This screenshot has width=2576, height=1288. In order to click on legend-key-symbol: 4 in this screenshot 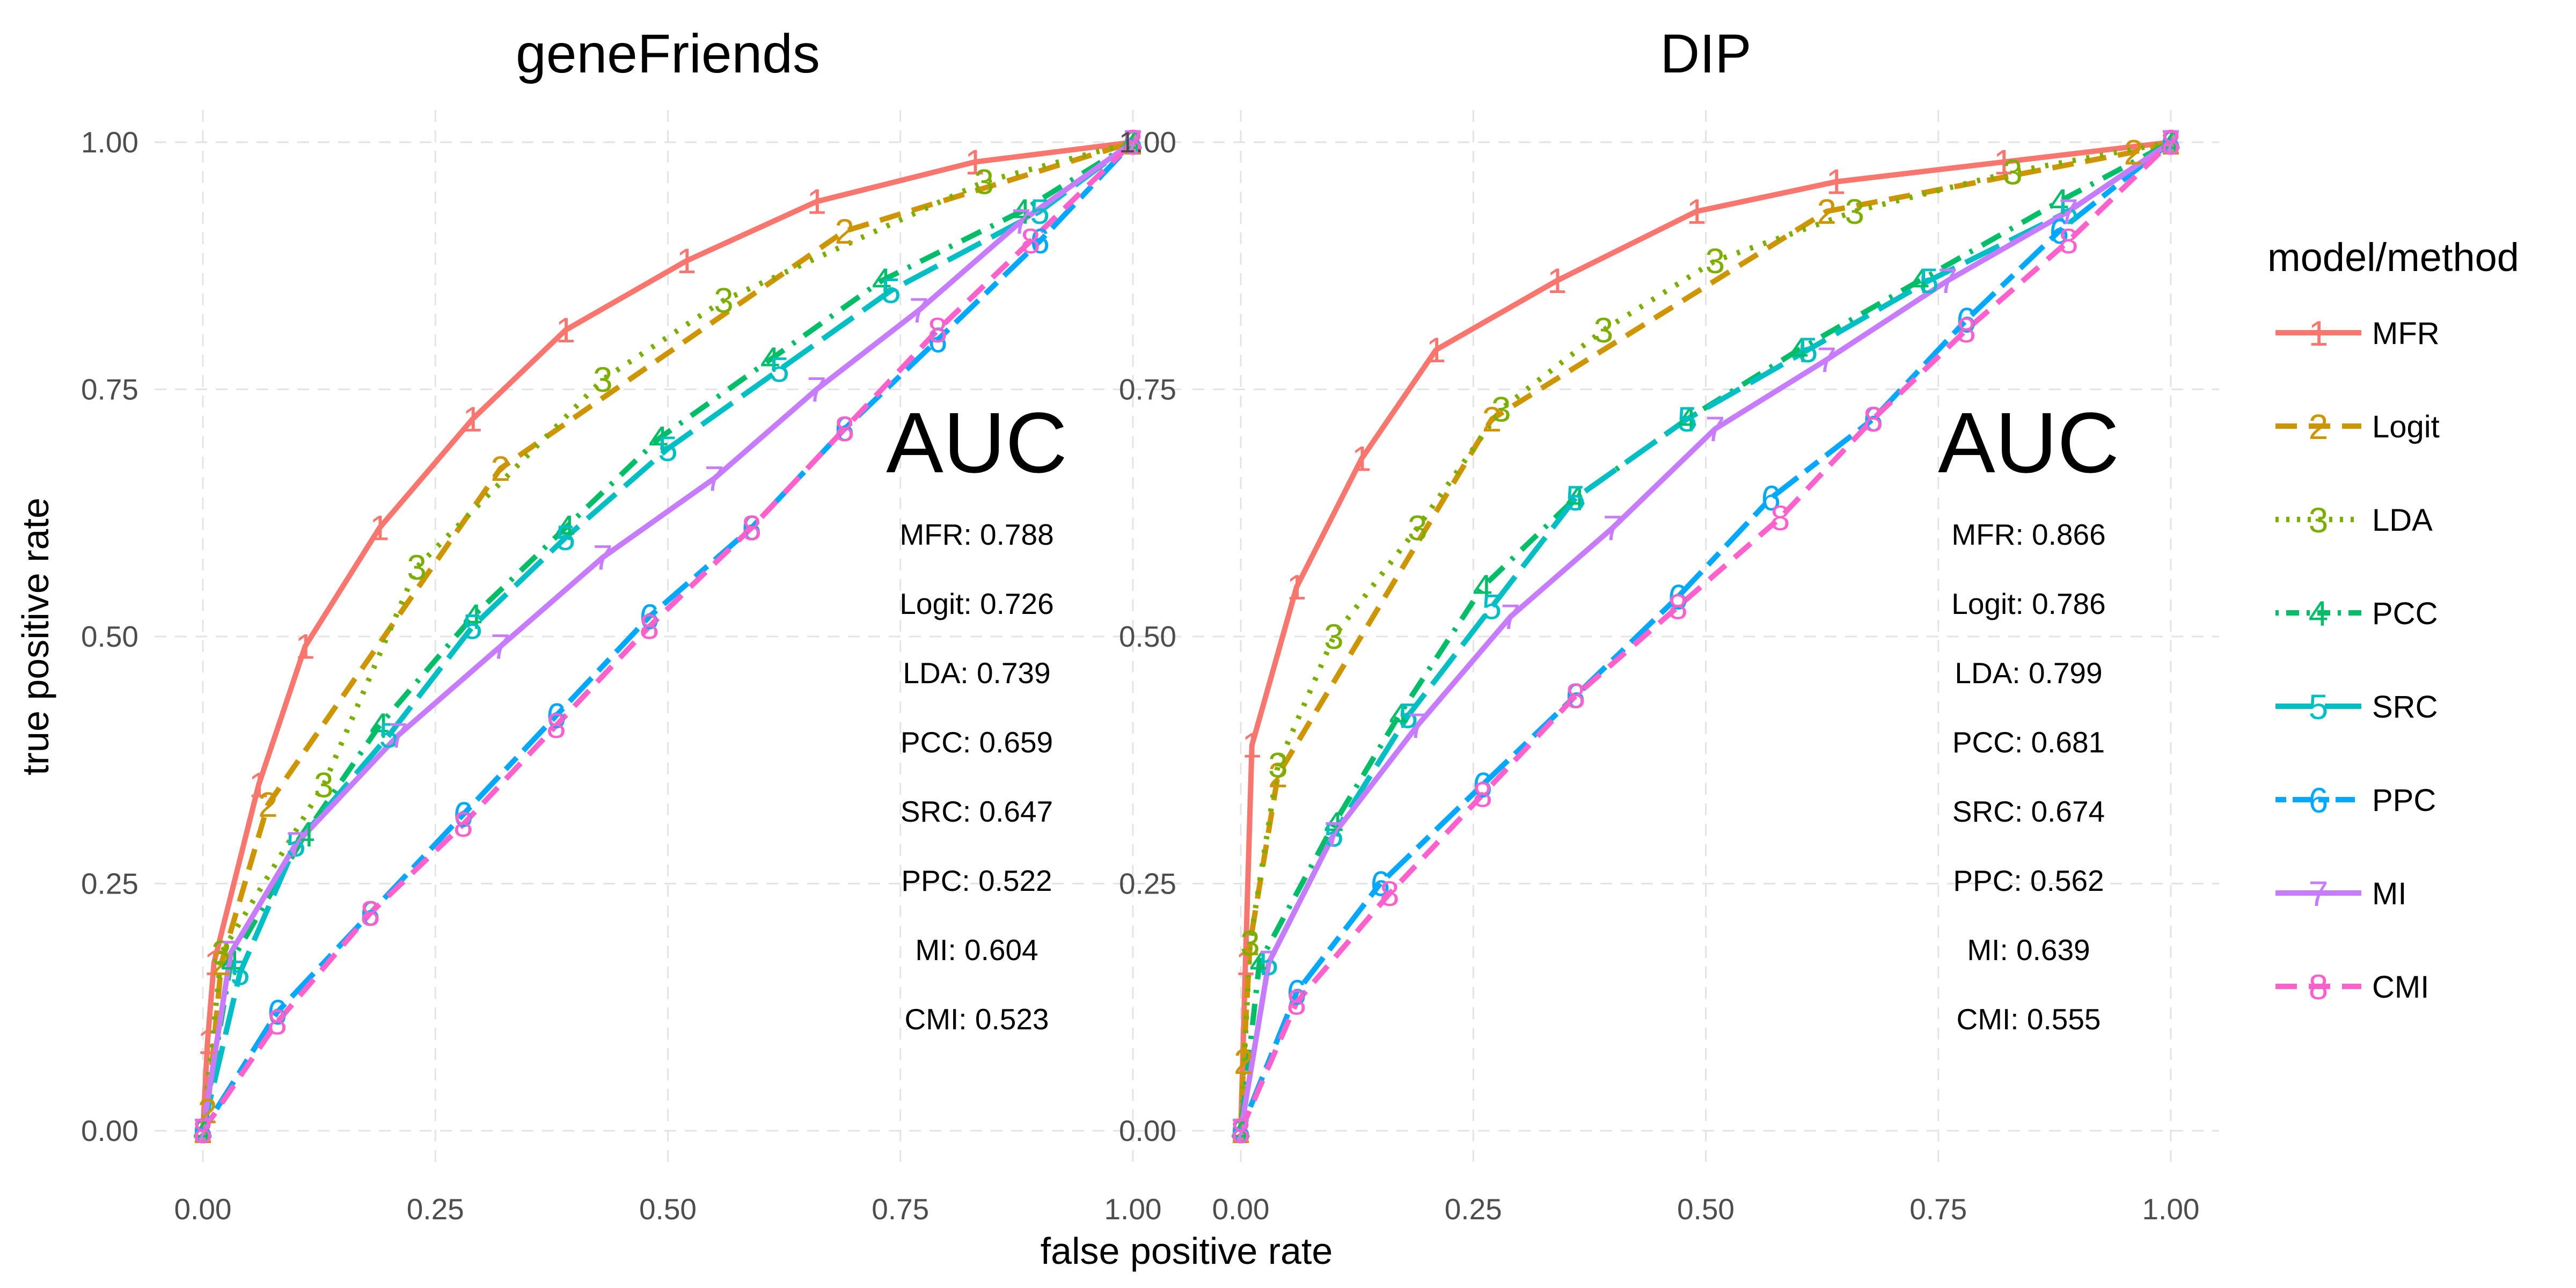, I will do `click(2319, 613)`.